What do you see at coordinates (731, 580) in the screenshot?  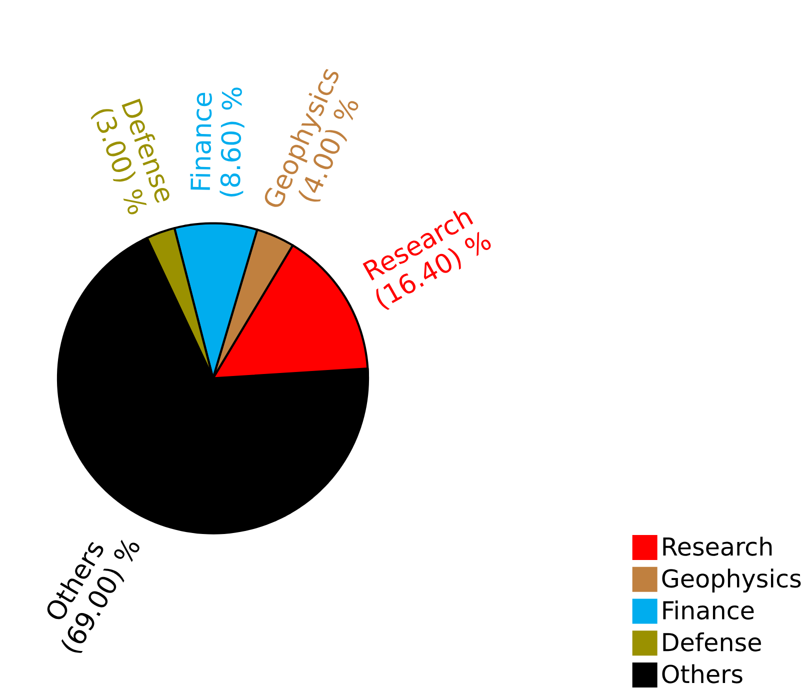 I see `legend-label: Geophysics` at bounding box center [731, 580].